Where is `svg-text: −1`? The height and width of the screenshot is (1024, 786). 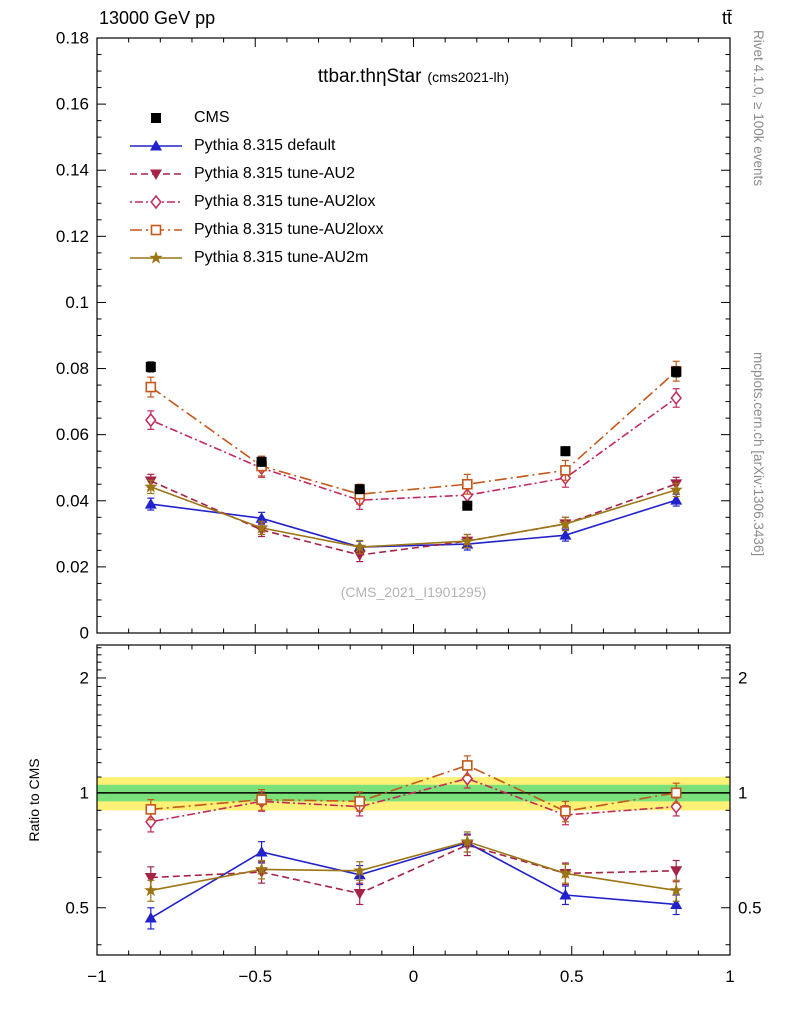 svg-text: −1 is located at coordinates (96, 976).